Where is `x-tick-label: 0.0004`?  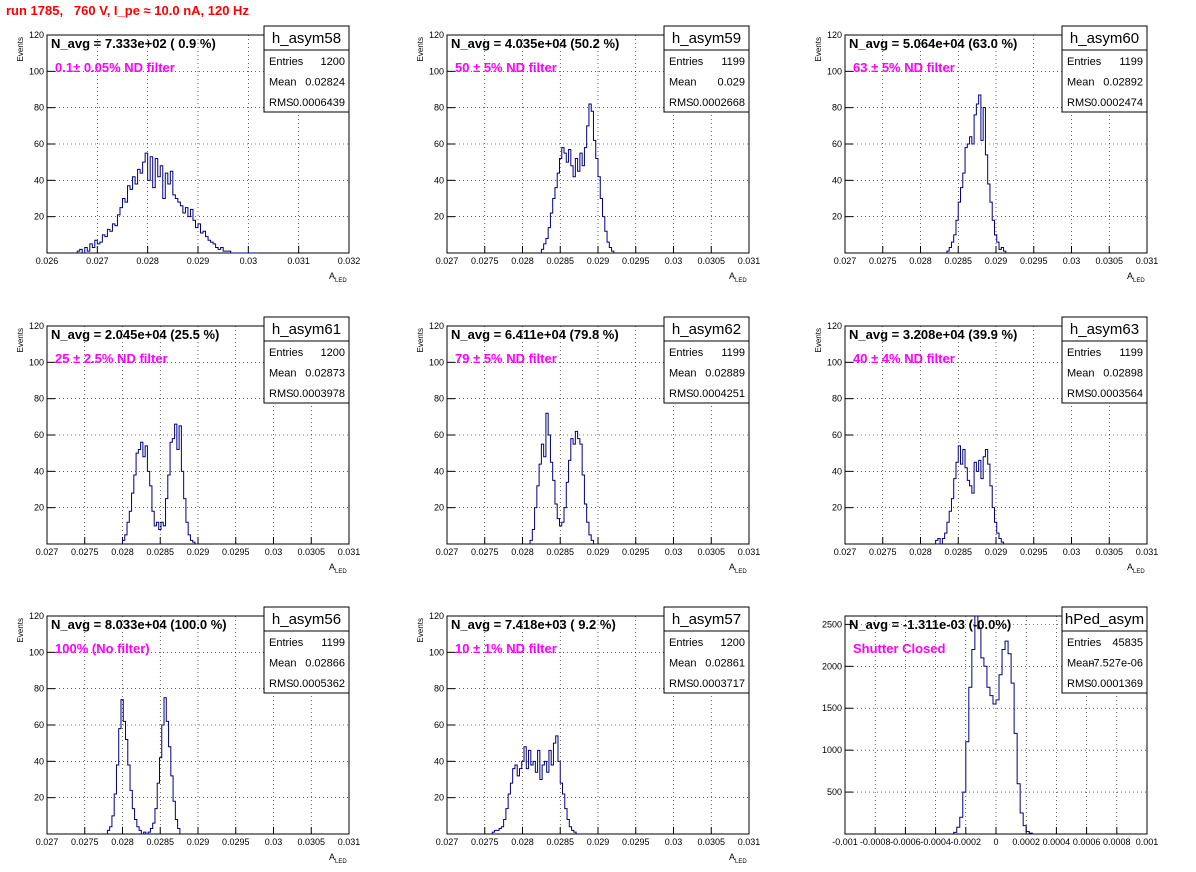 x-tick-label: 0.0004 is located at coordinates (1057, 842).